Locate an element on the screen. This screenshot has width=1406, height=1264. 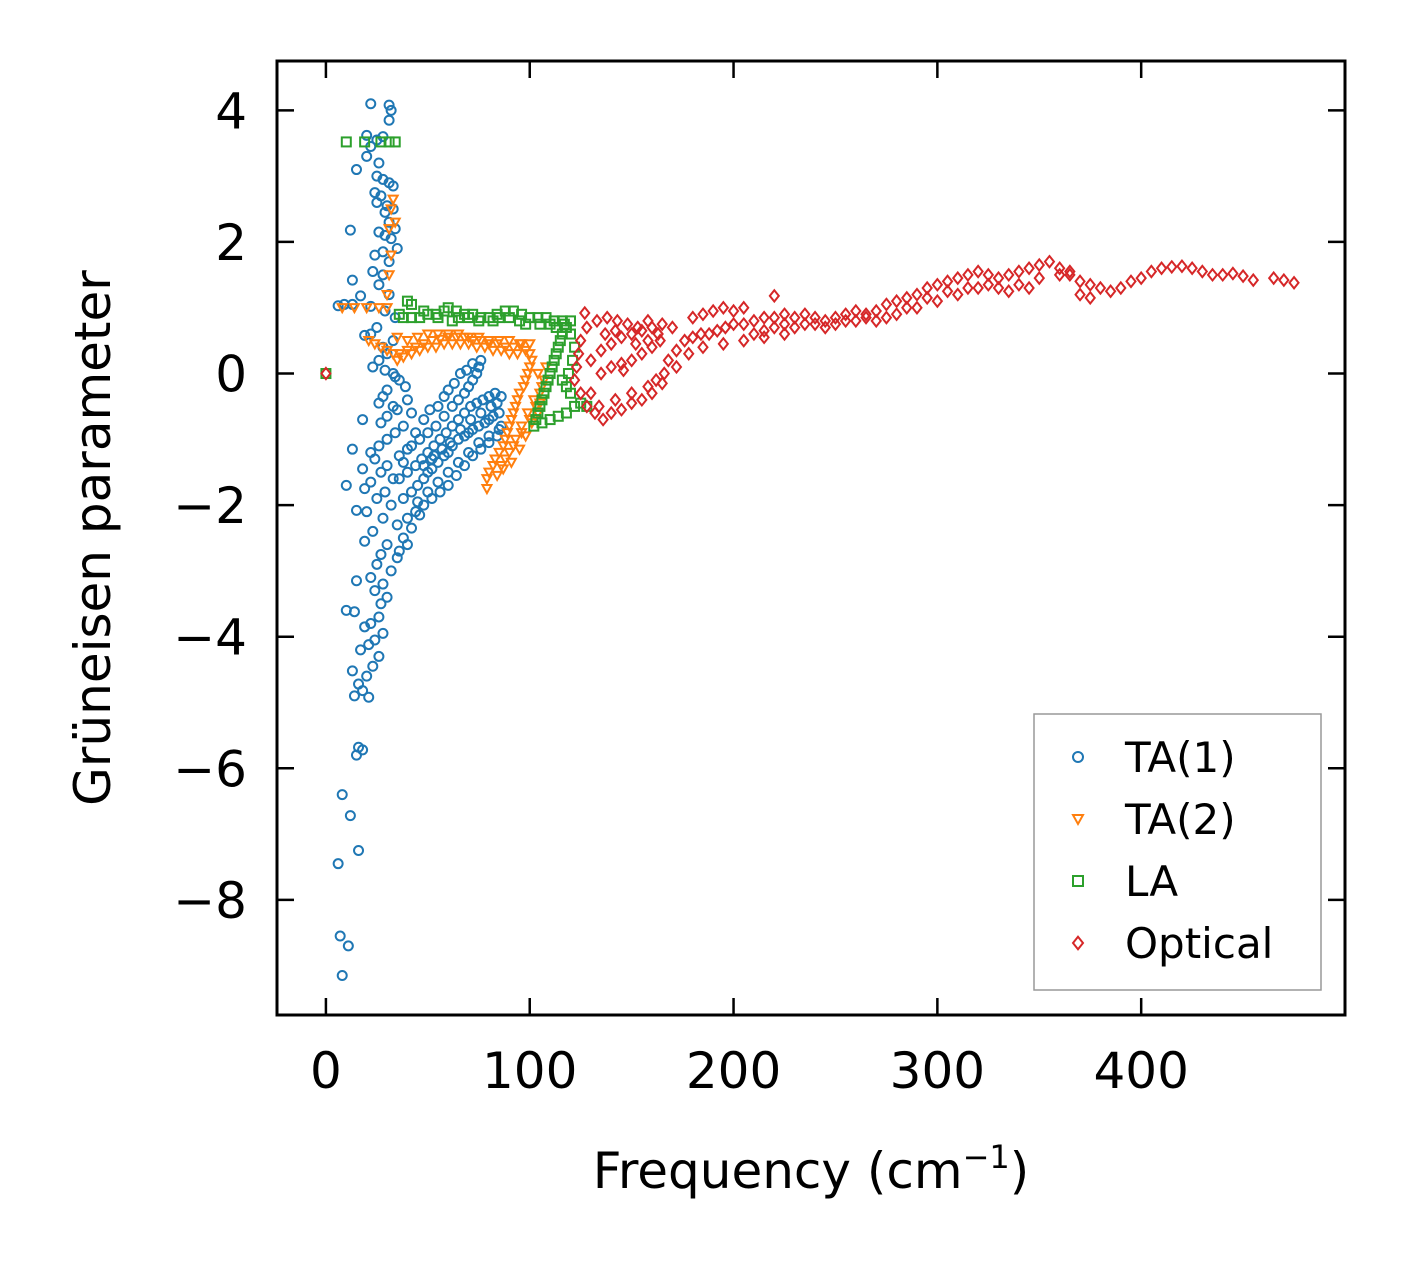
y-tick-label: −6 is located at coordinates (210, 769).